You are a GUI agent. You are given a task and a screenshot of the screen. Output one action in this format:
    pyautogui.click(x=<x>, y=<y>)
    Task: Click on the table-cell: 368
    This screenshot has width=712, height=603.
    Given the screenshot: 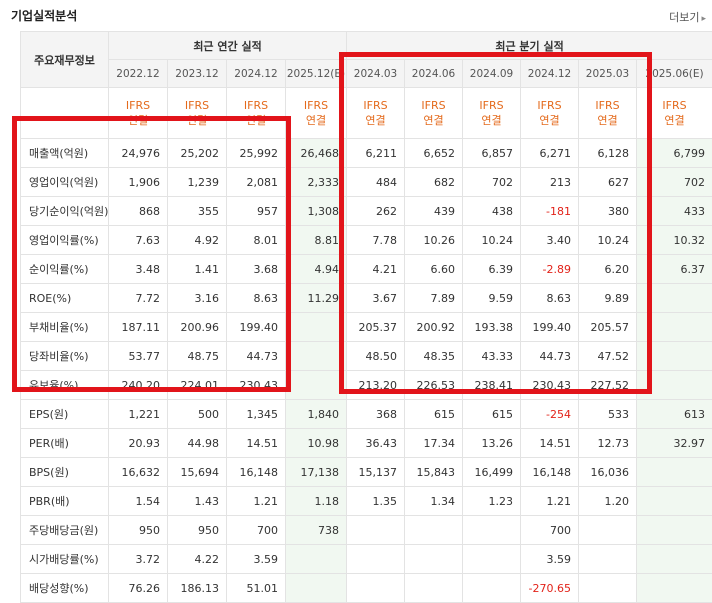 What is the action you would take?
    pyautogui.click(x=376, y=414)
    